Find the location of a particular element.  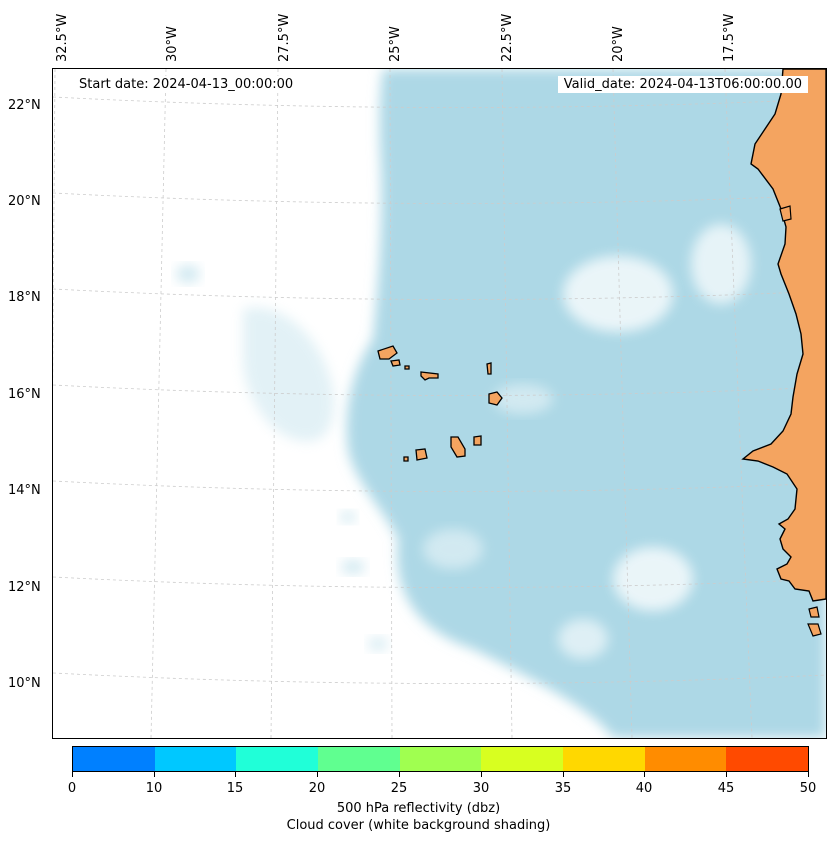

island-santo-antao is located at coordinates (387, 352).